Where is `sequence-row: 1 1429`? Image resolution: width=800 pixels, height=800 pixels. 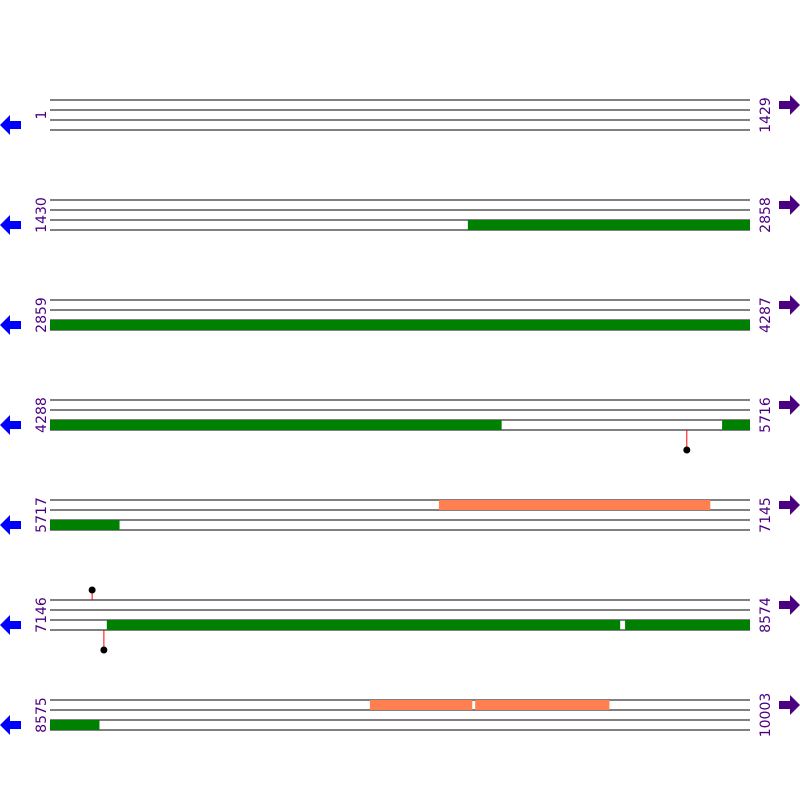
sequence-row: 1 1429 is located at coordinates (400, 115).